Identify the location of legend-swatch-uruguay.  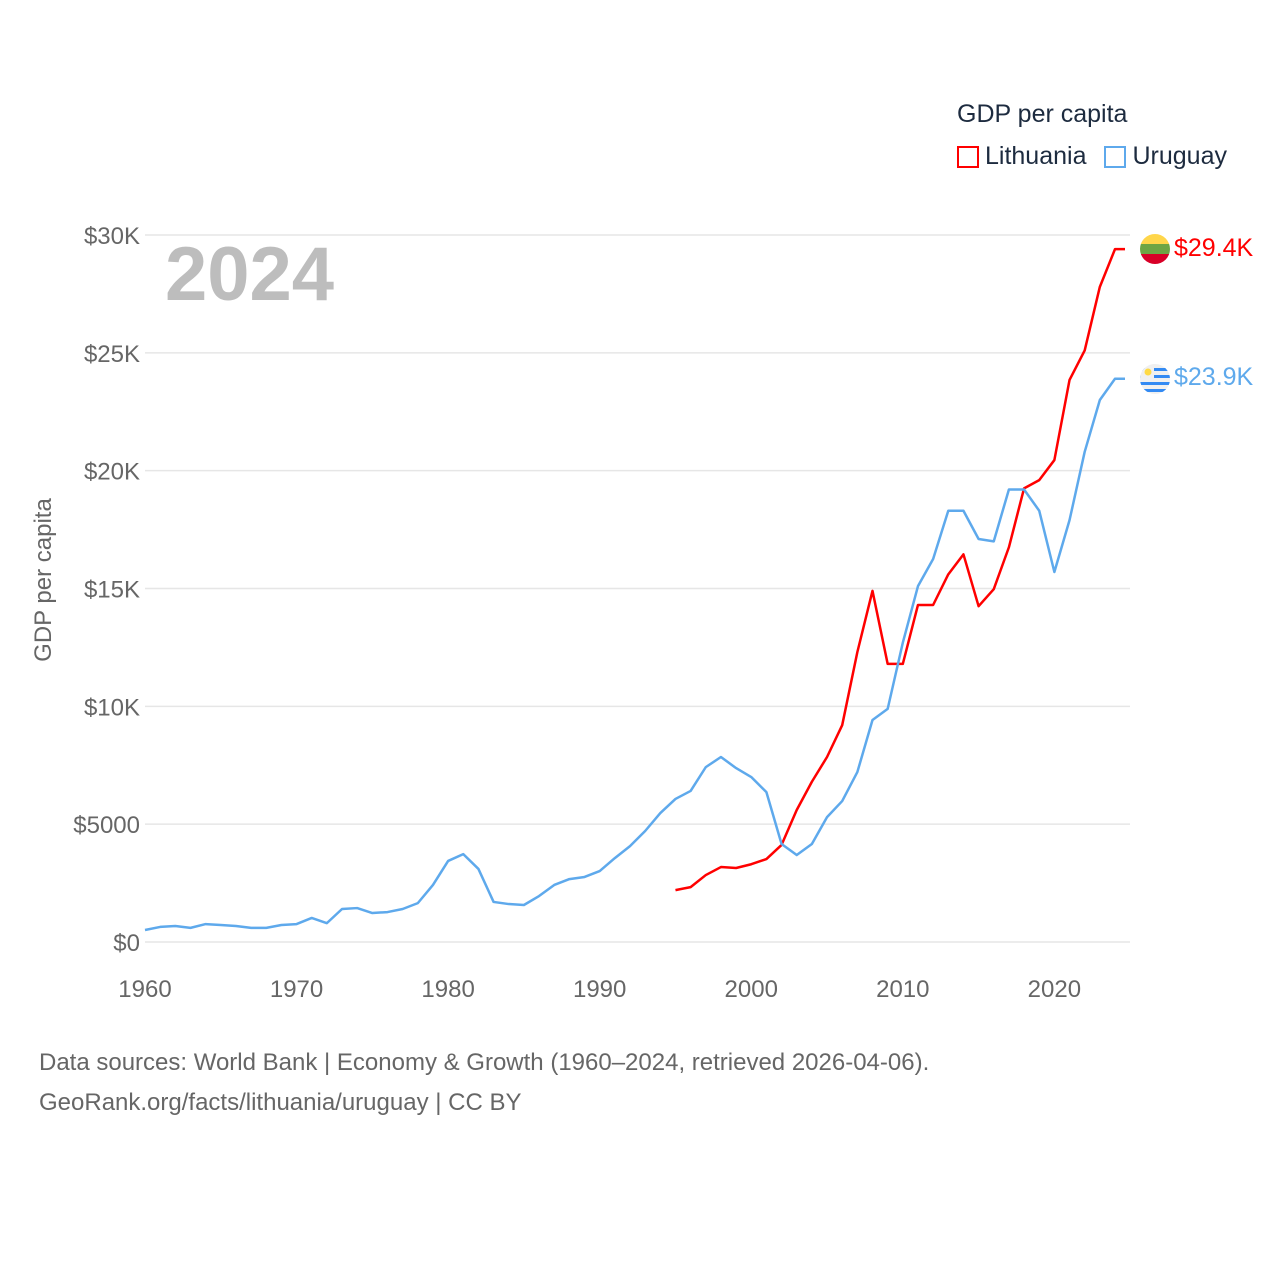
(1115, 156).